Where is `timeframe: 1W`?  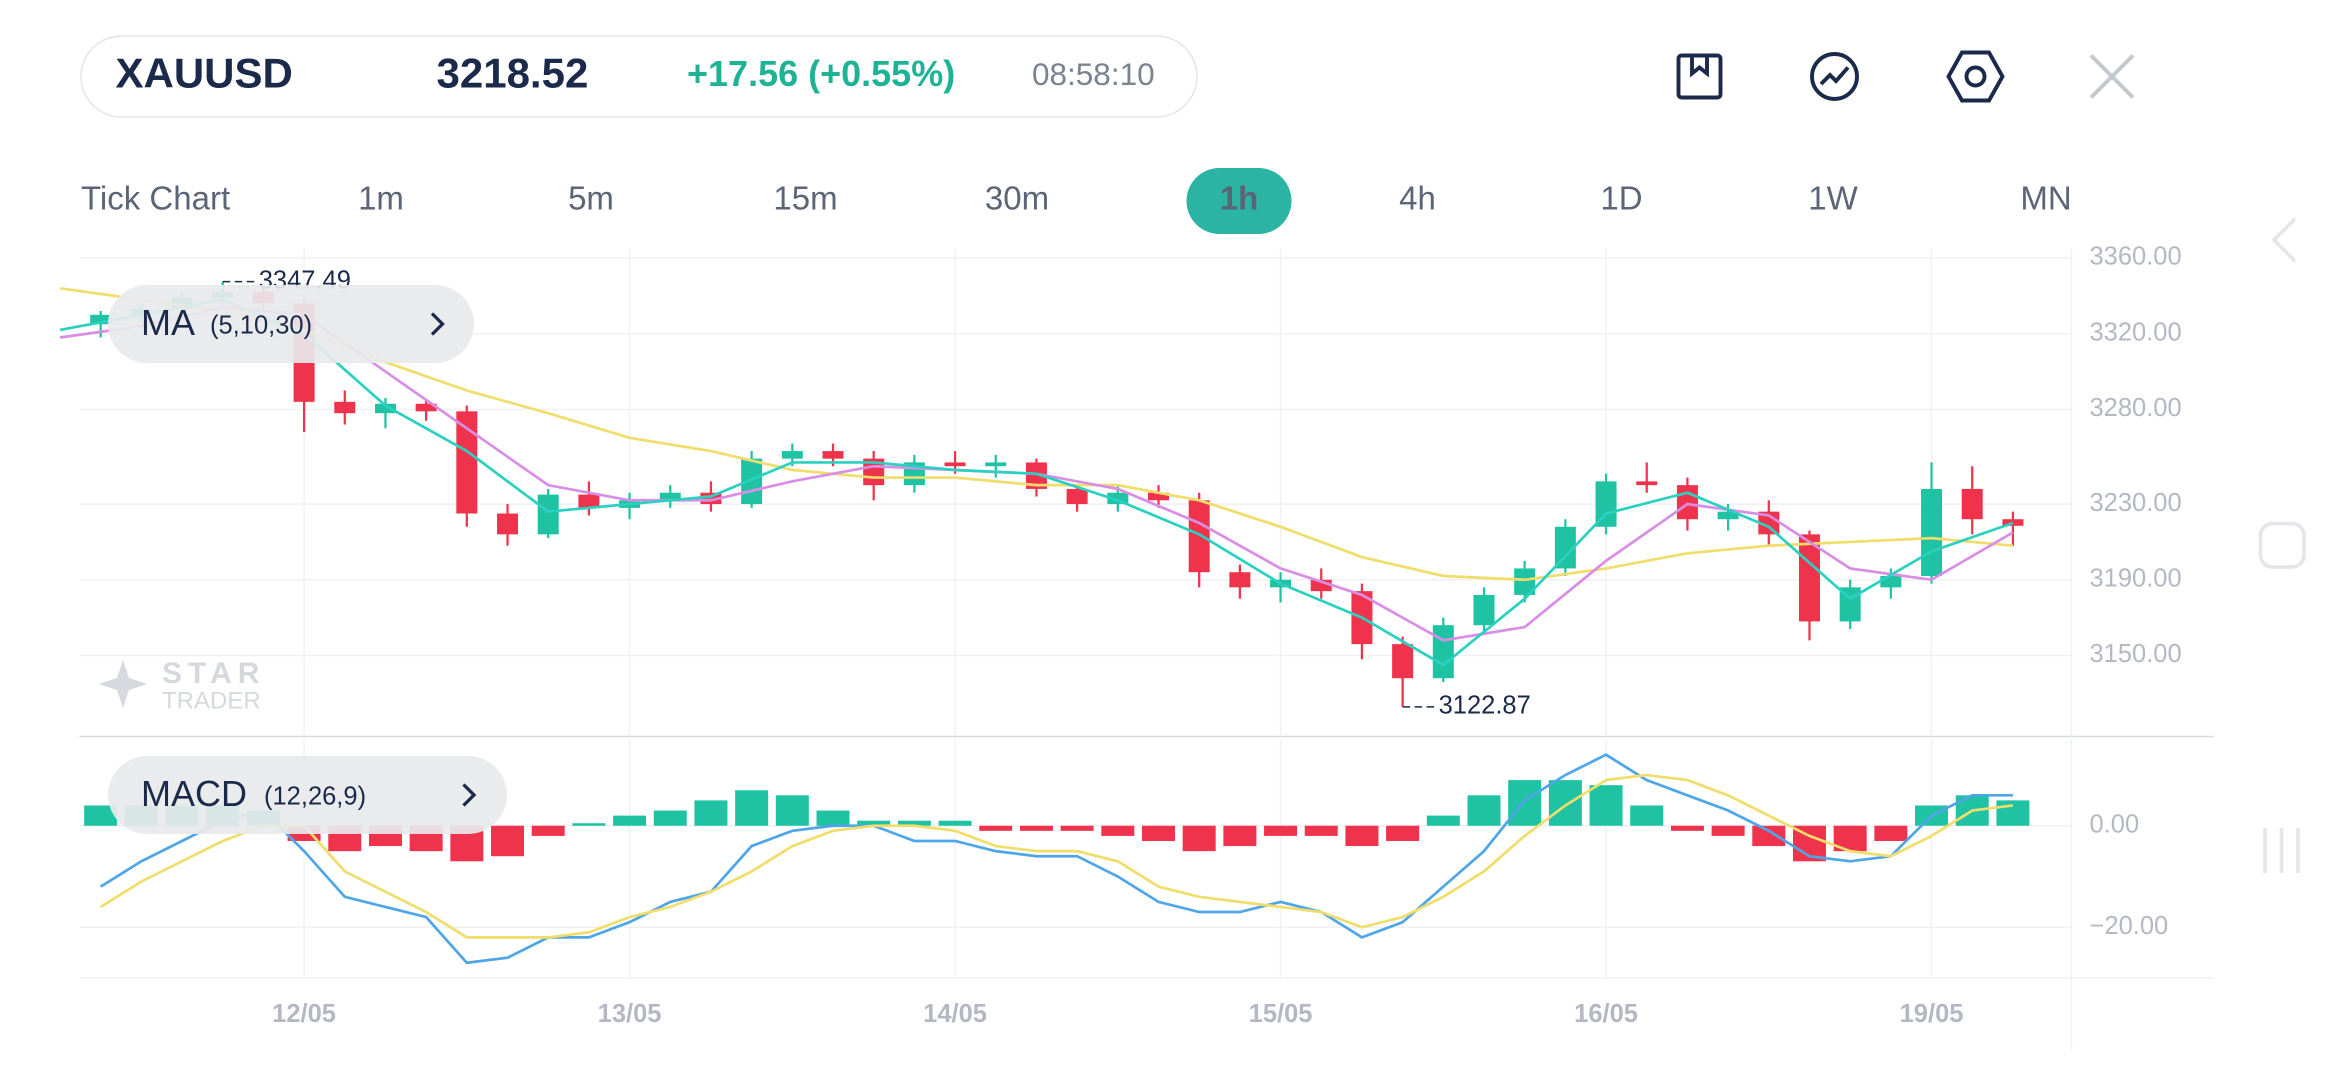
timeframe: 1W is located at coordinates (1833, 198).